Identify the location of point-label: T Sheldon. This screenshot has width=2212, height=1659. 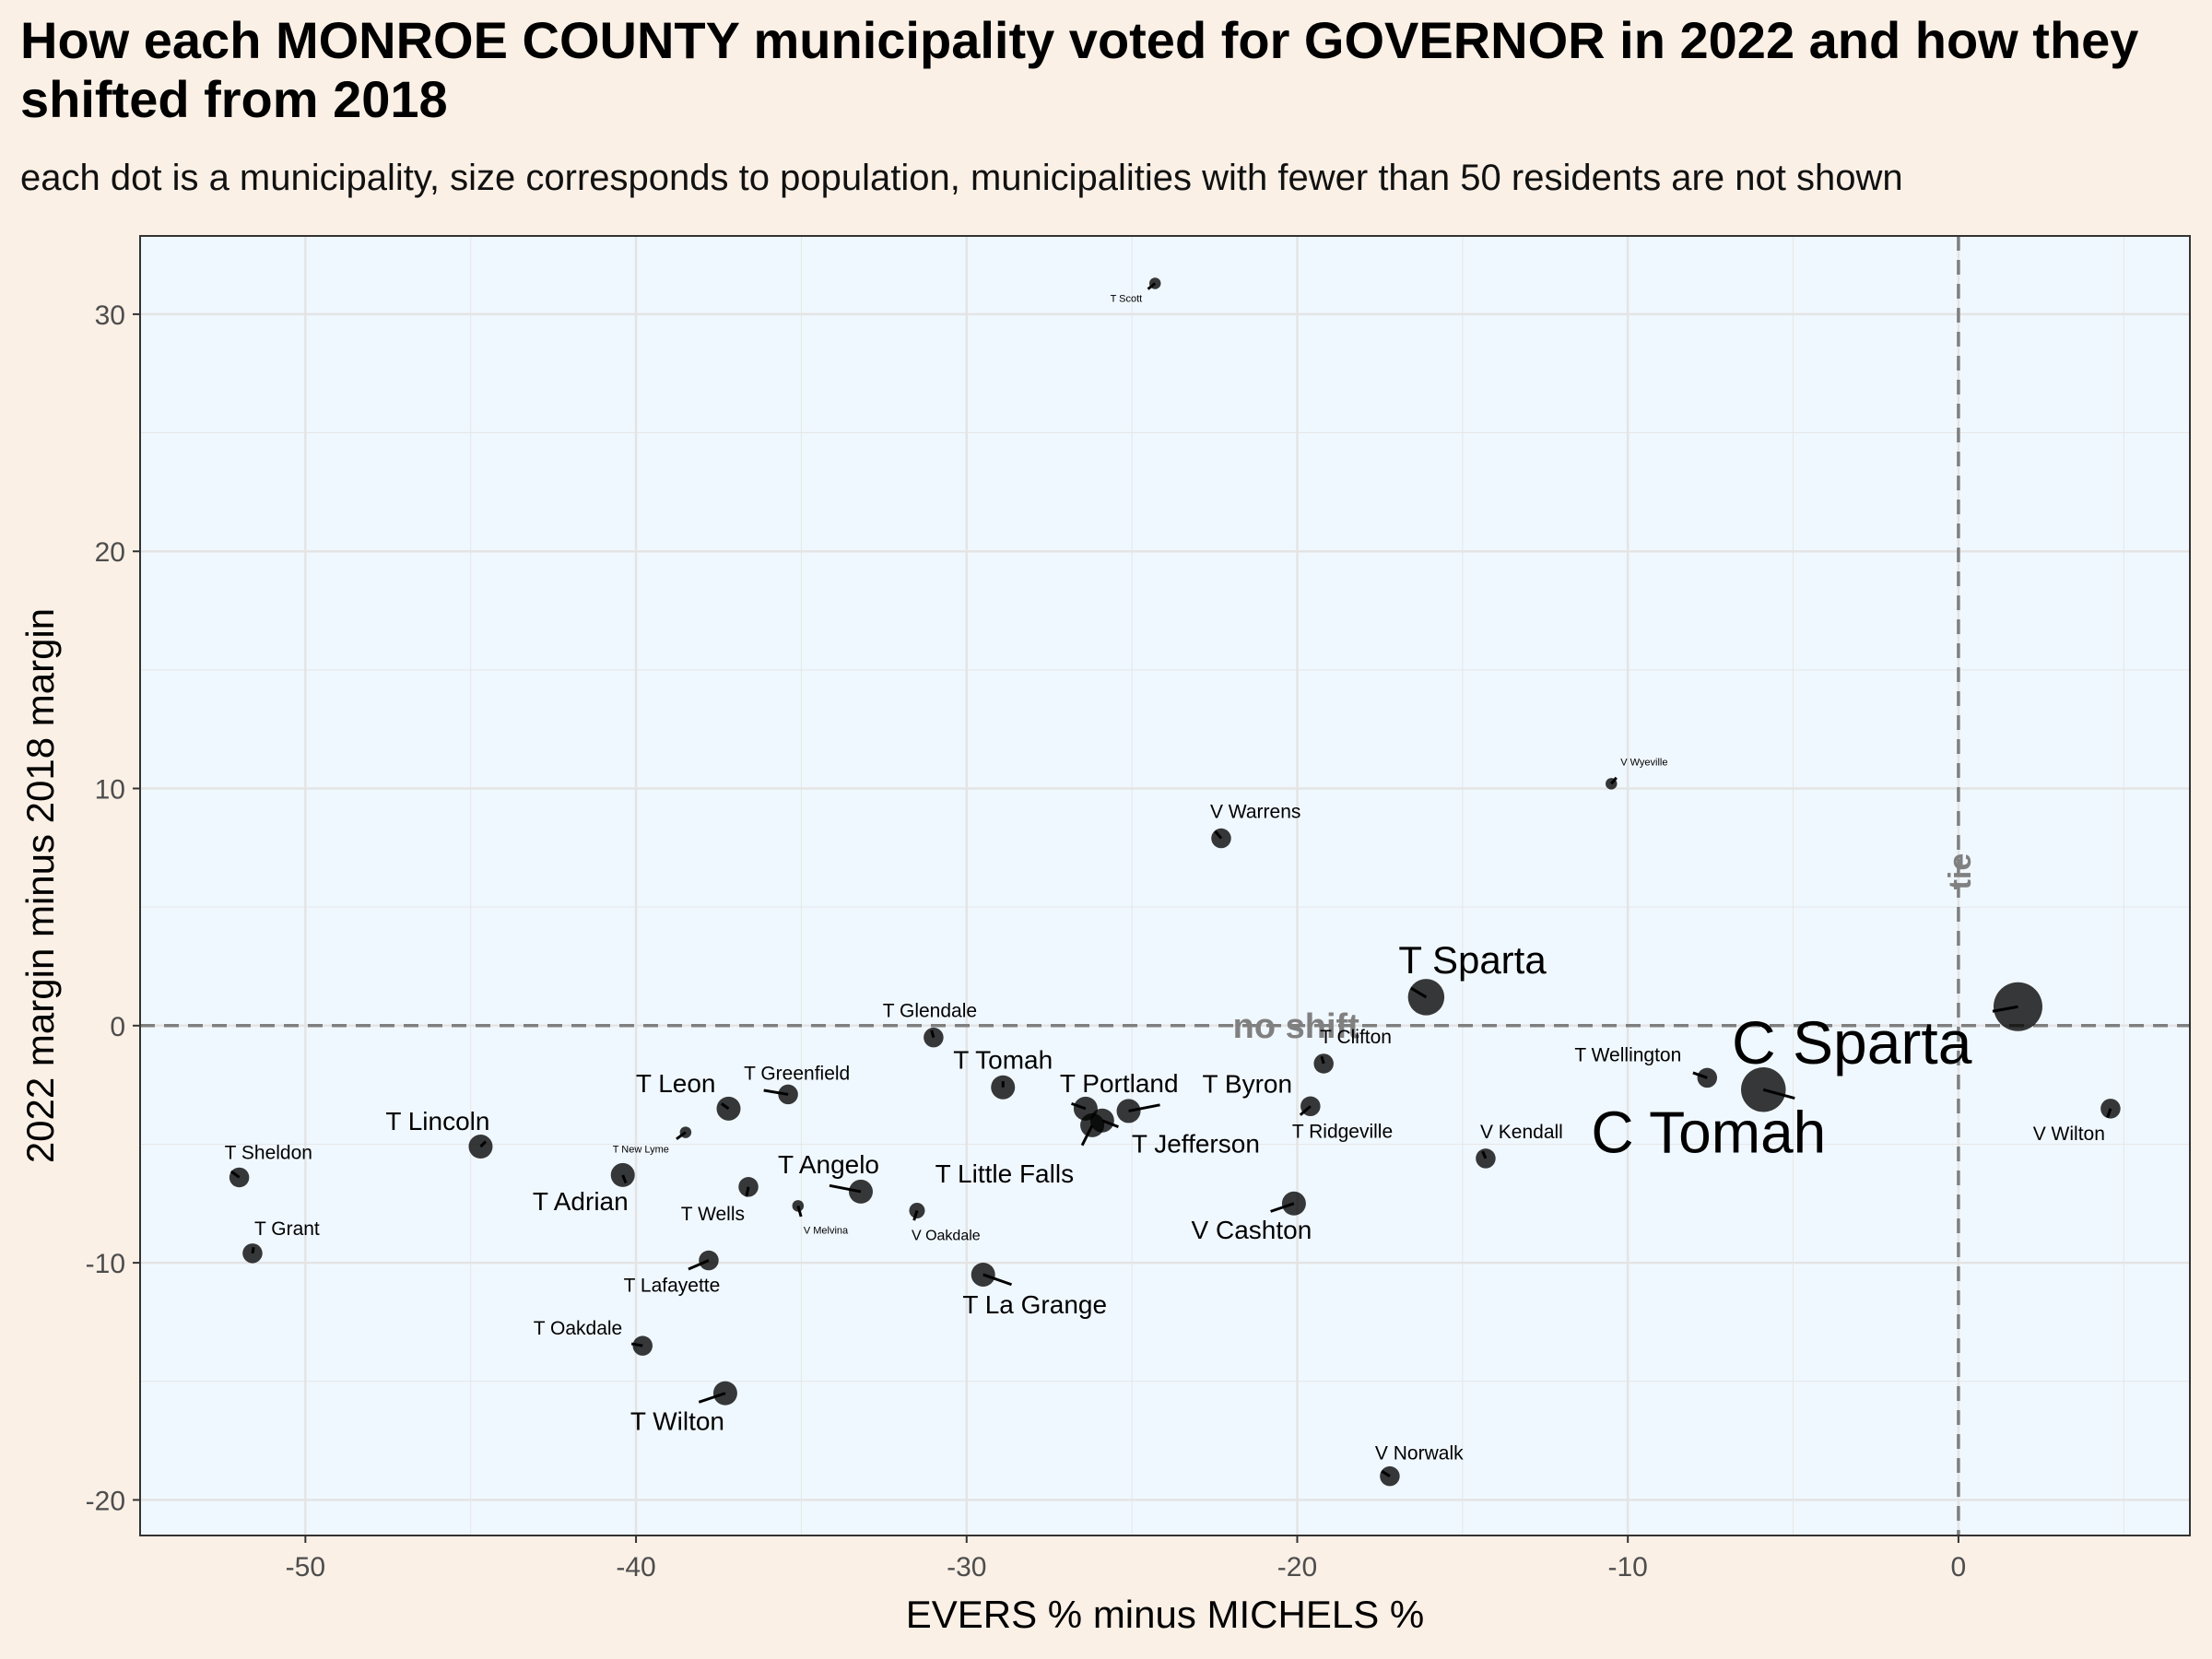
(268, 1152).